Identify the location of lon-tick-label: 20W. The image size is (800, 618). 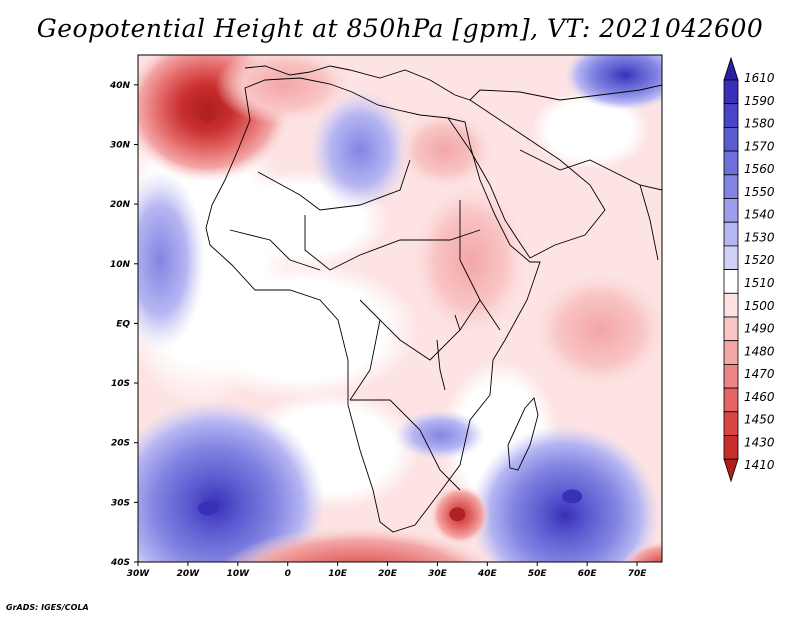
(189, 574).